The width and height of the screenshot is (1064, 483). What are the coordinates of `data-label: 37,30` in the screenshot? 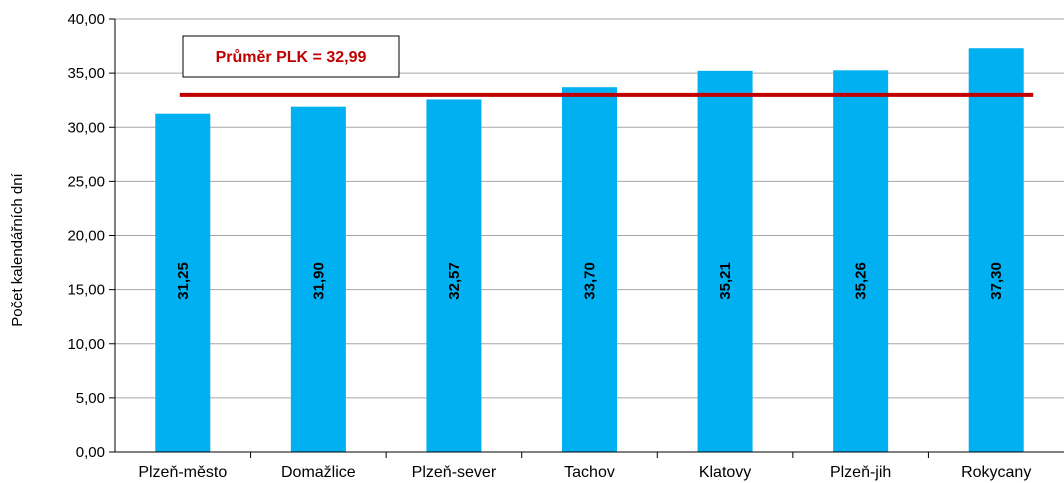 It's located at (996, 281).